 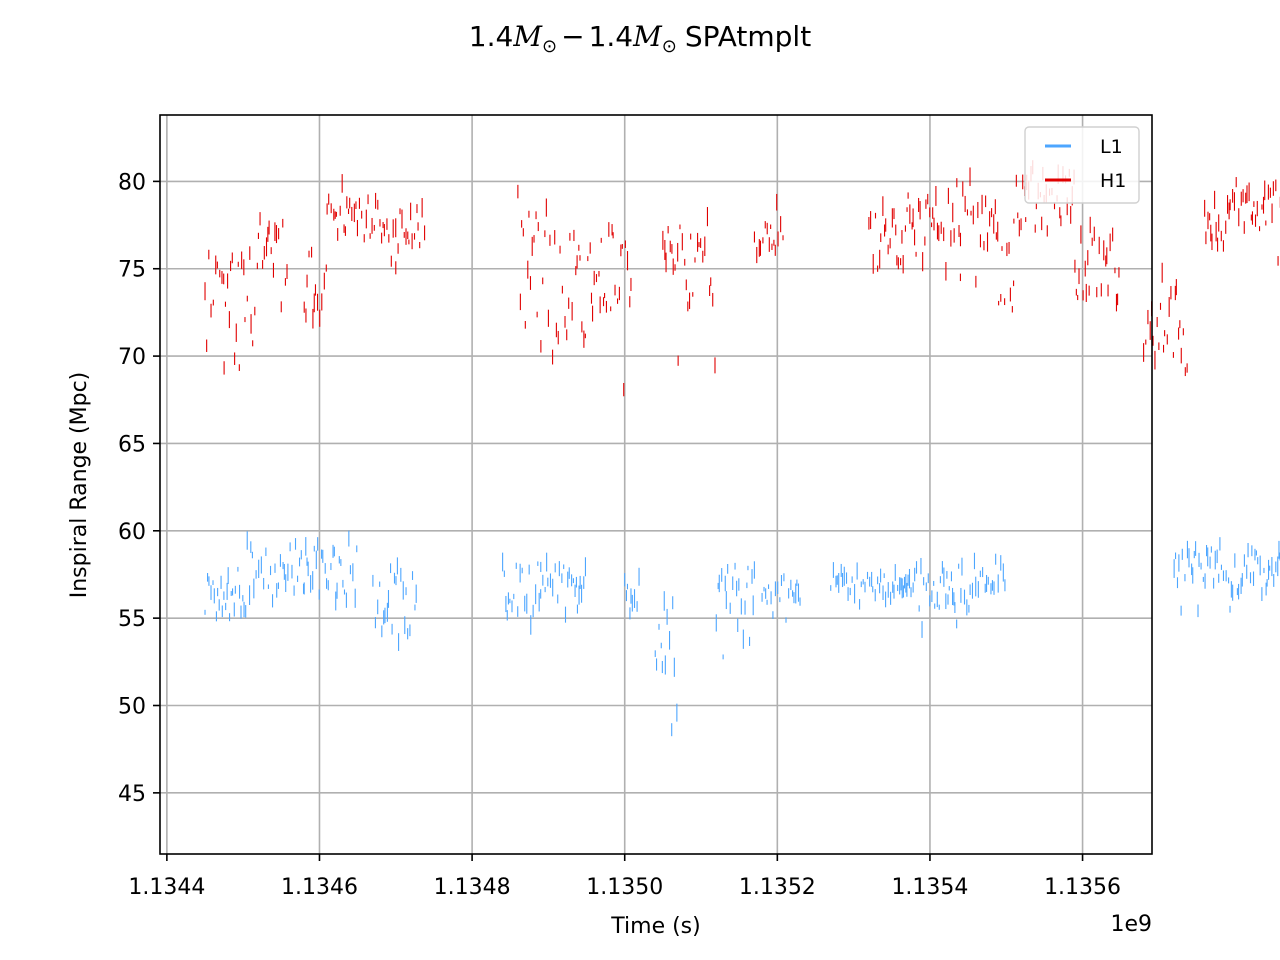 I want to click on x-tick-label: 1.1344, so click(x=166, y=887).